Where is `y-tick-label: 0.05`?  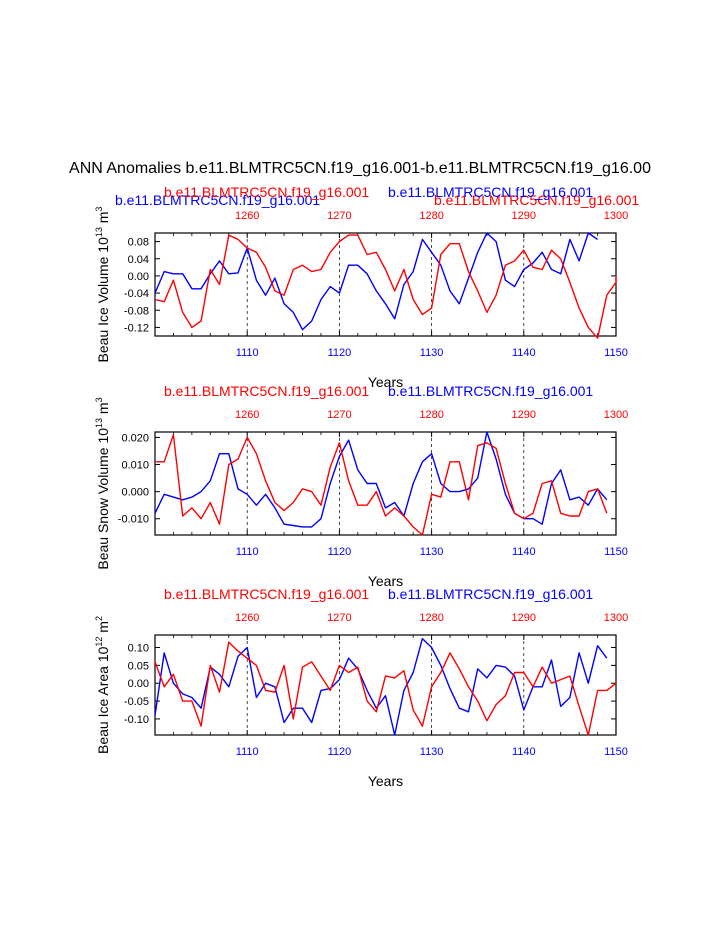 y-tick-label: 0.05 is located at coordinates (138, 666).